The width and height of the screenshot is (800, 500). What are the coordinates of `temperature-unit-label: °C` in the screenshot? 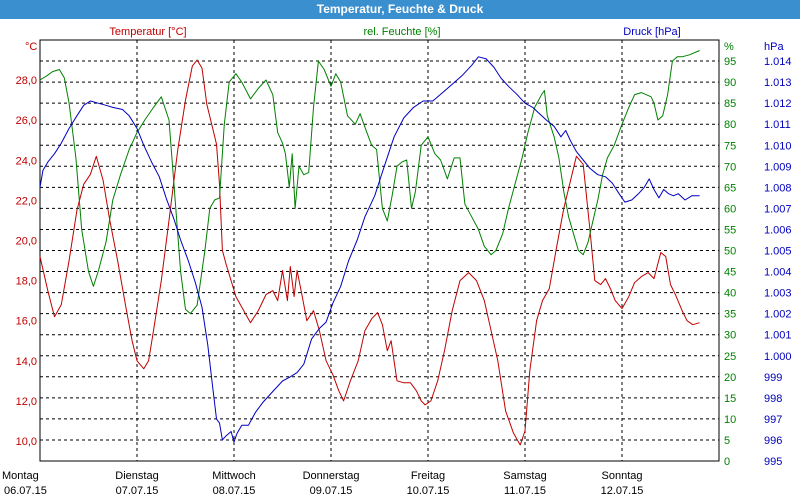 It's located at (31, 47).